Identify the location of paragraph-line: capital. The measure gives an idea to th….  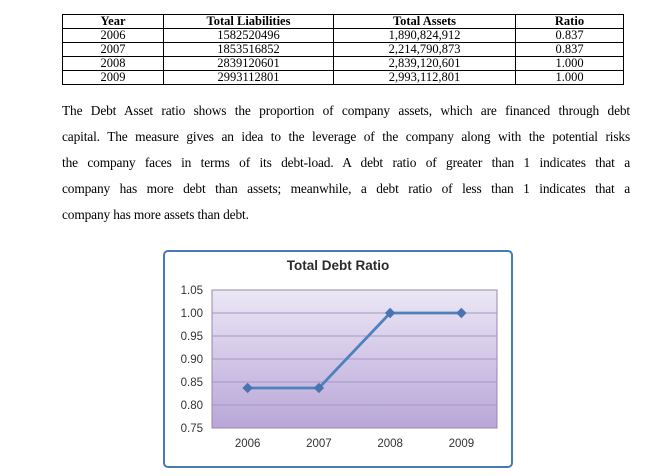
(346, 136).